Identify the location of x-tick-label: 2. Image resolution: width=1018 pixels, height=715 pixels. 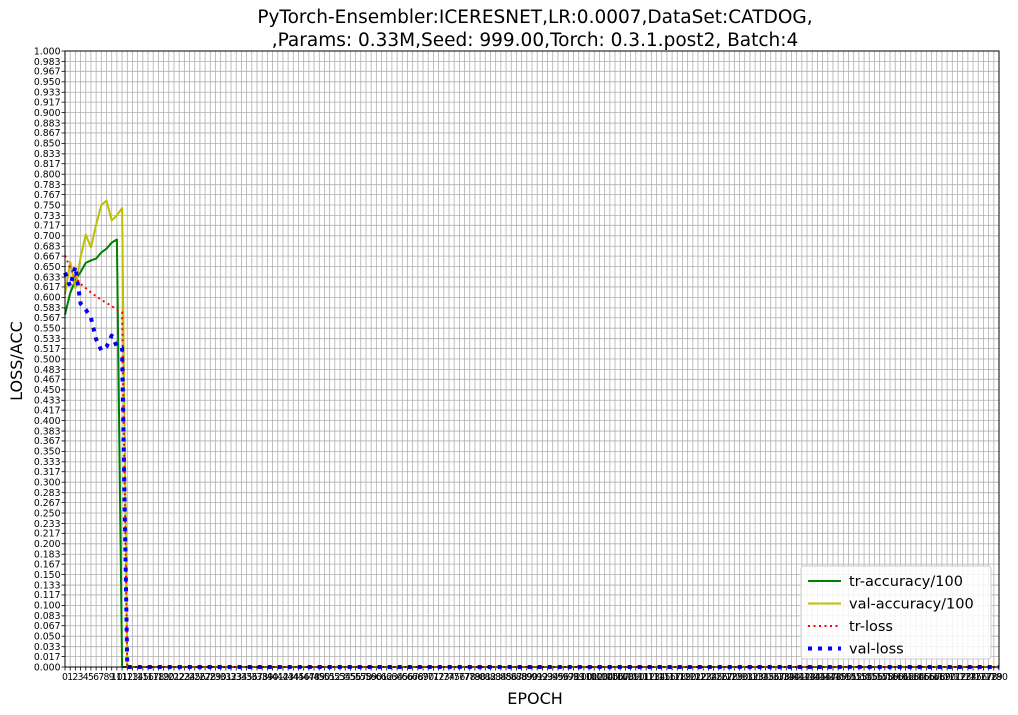
(75, 677).